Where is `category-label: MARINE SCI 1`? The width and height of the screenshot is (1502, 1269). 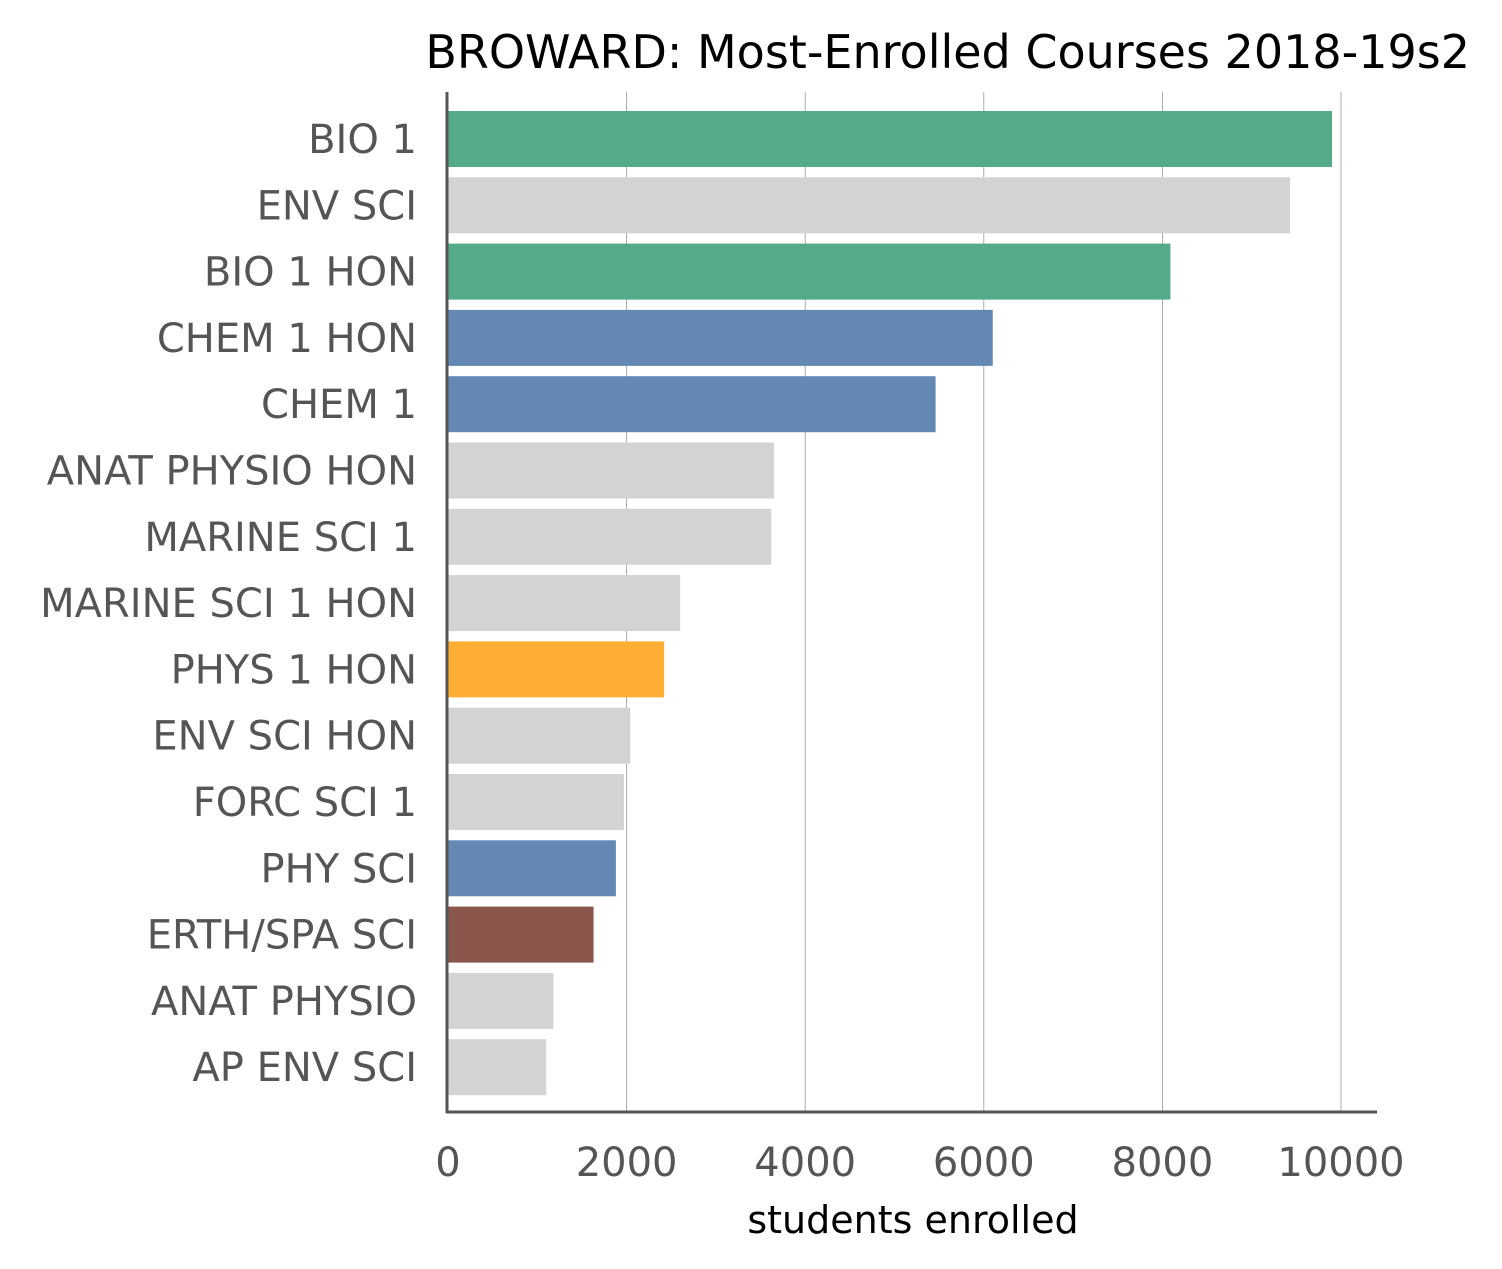 category-label: MARINE SCI 1 is located at coordinates (280, 538).